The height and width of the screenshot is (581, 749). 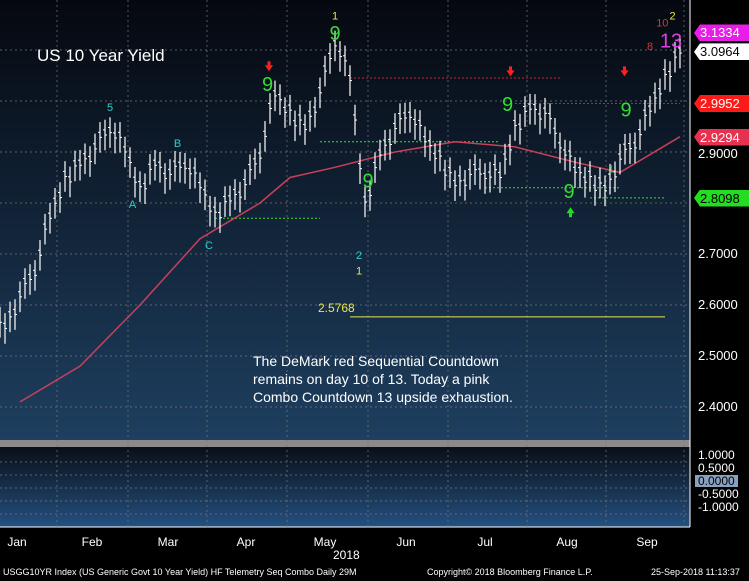 What do you see at coordinates (133, 205) in the screenshot?
I see `demark-count-label: A` at bounding box center [133, 205].